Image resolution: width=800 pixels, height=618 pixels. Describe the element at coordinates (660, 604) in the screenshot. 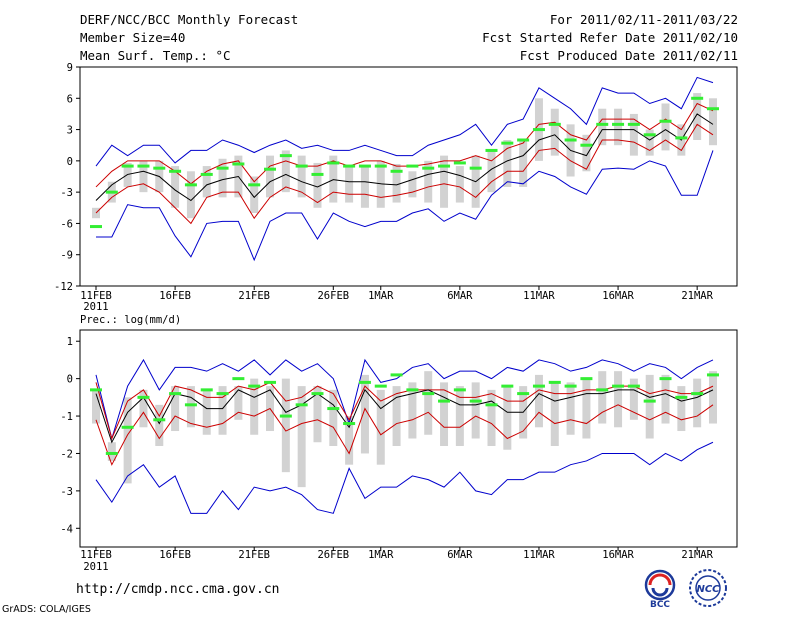

I see `svg-text: BCC` at that location.